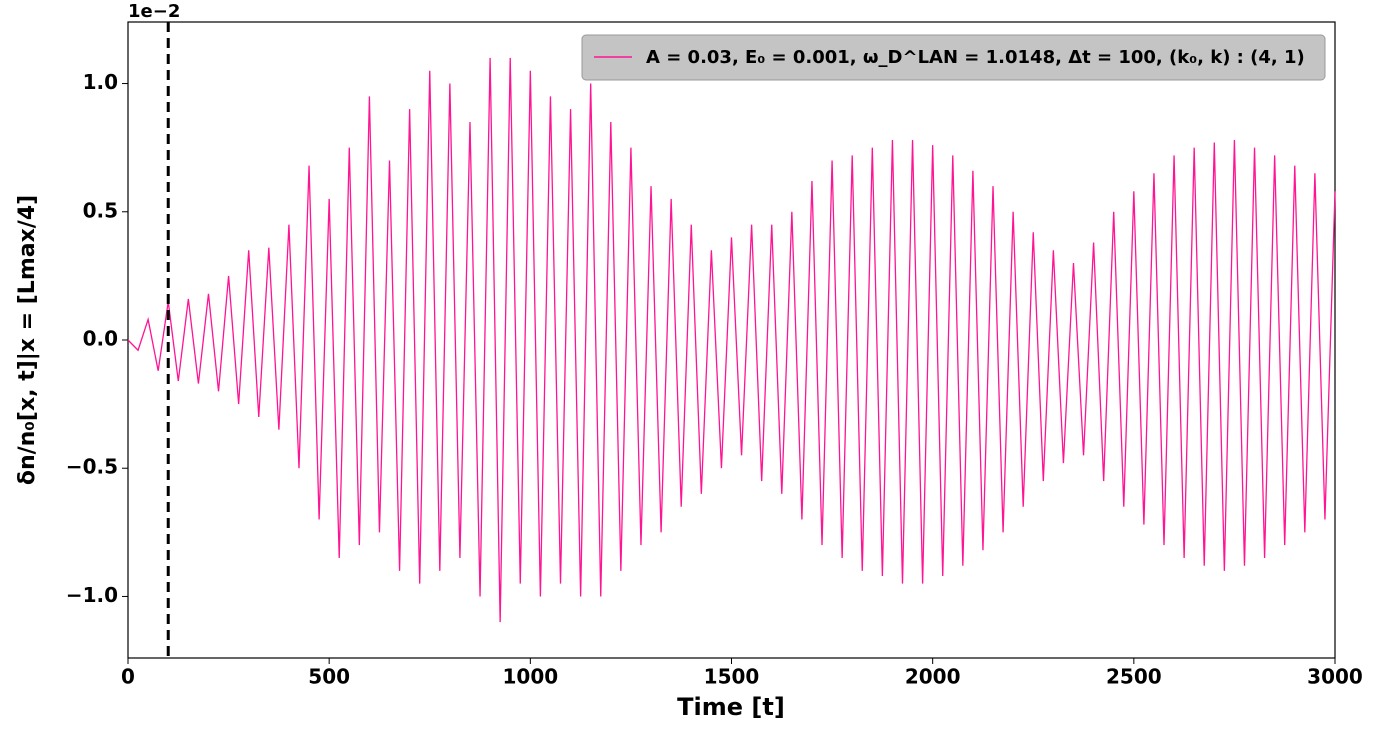 Image resolution: width=1378 pixels, height=732 pixels. I want to click on x-axis-label: Time [t], so click(731, 707).